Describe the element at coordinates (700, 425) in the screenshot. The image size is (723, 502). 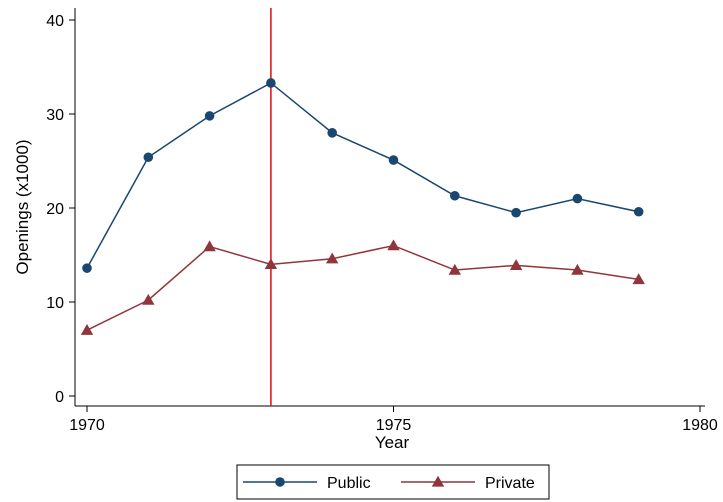
I see `x-tick-label: 1980` at that location.